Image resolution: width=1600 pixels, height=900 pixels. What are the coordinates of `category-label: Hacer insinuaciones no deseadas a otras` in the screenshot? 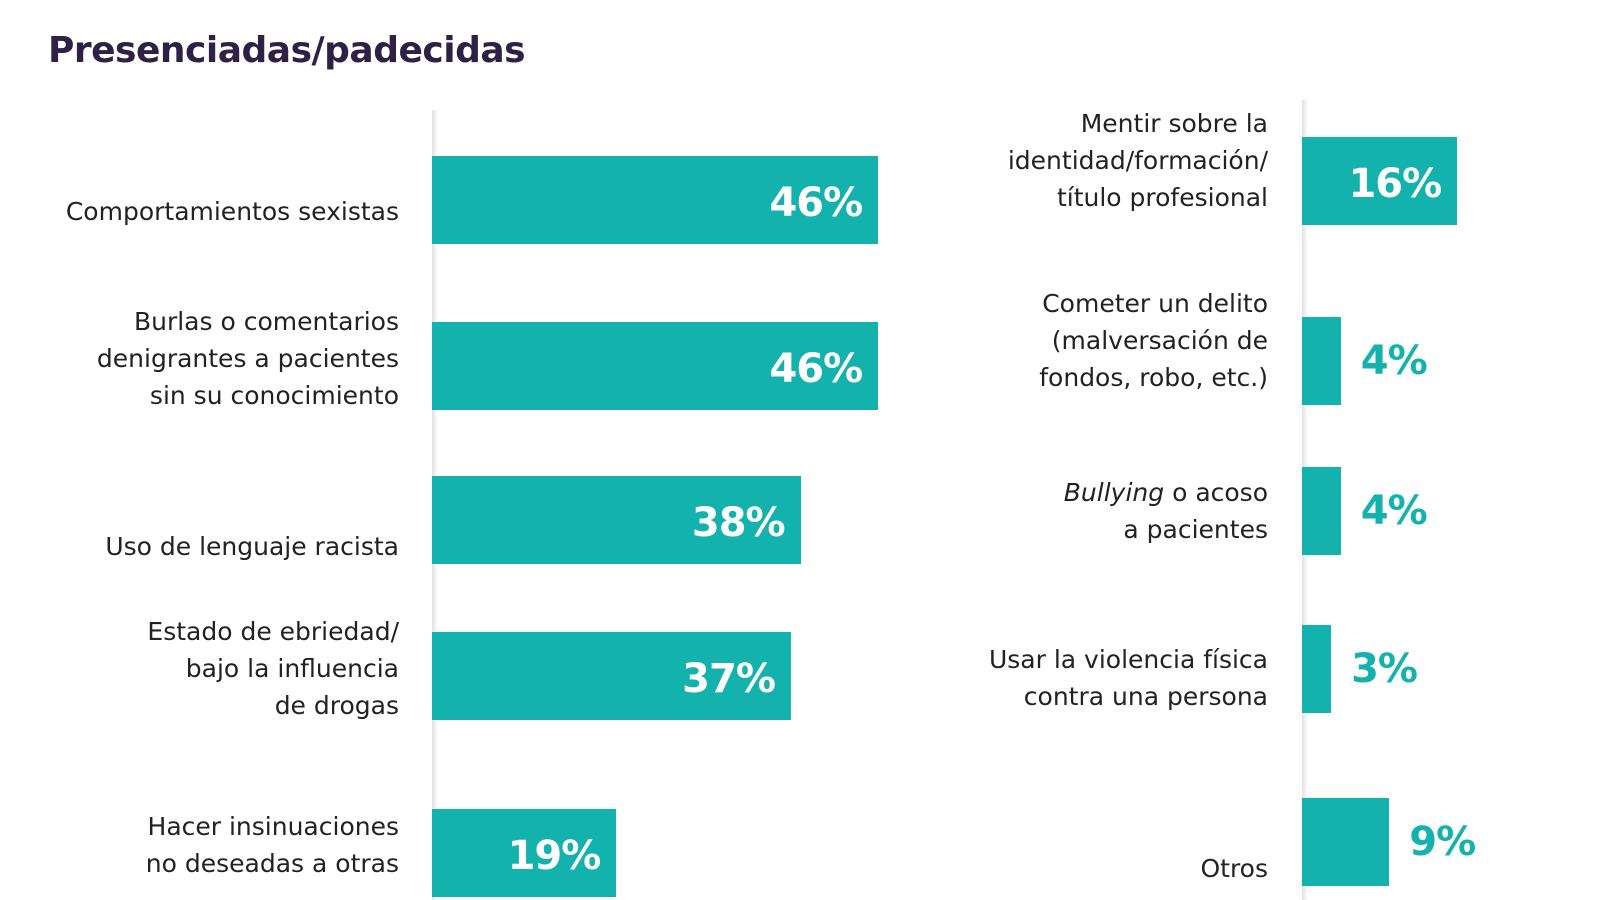 It's located at (272, 845).